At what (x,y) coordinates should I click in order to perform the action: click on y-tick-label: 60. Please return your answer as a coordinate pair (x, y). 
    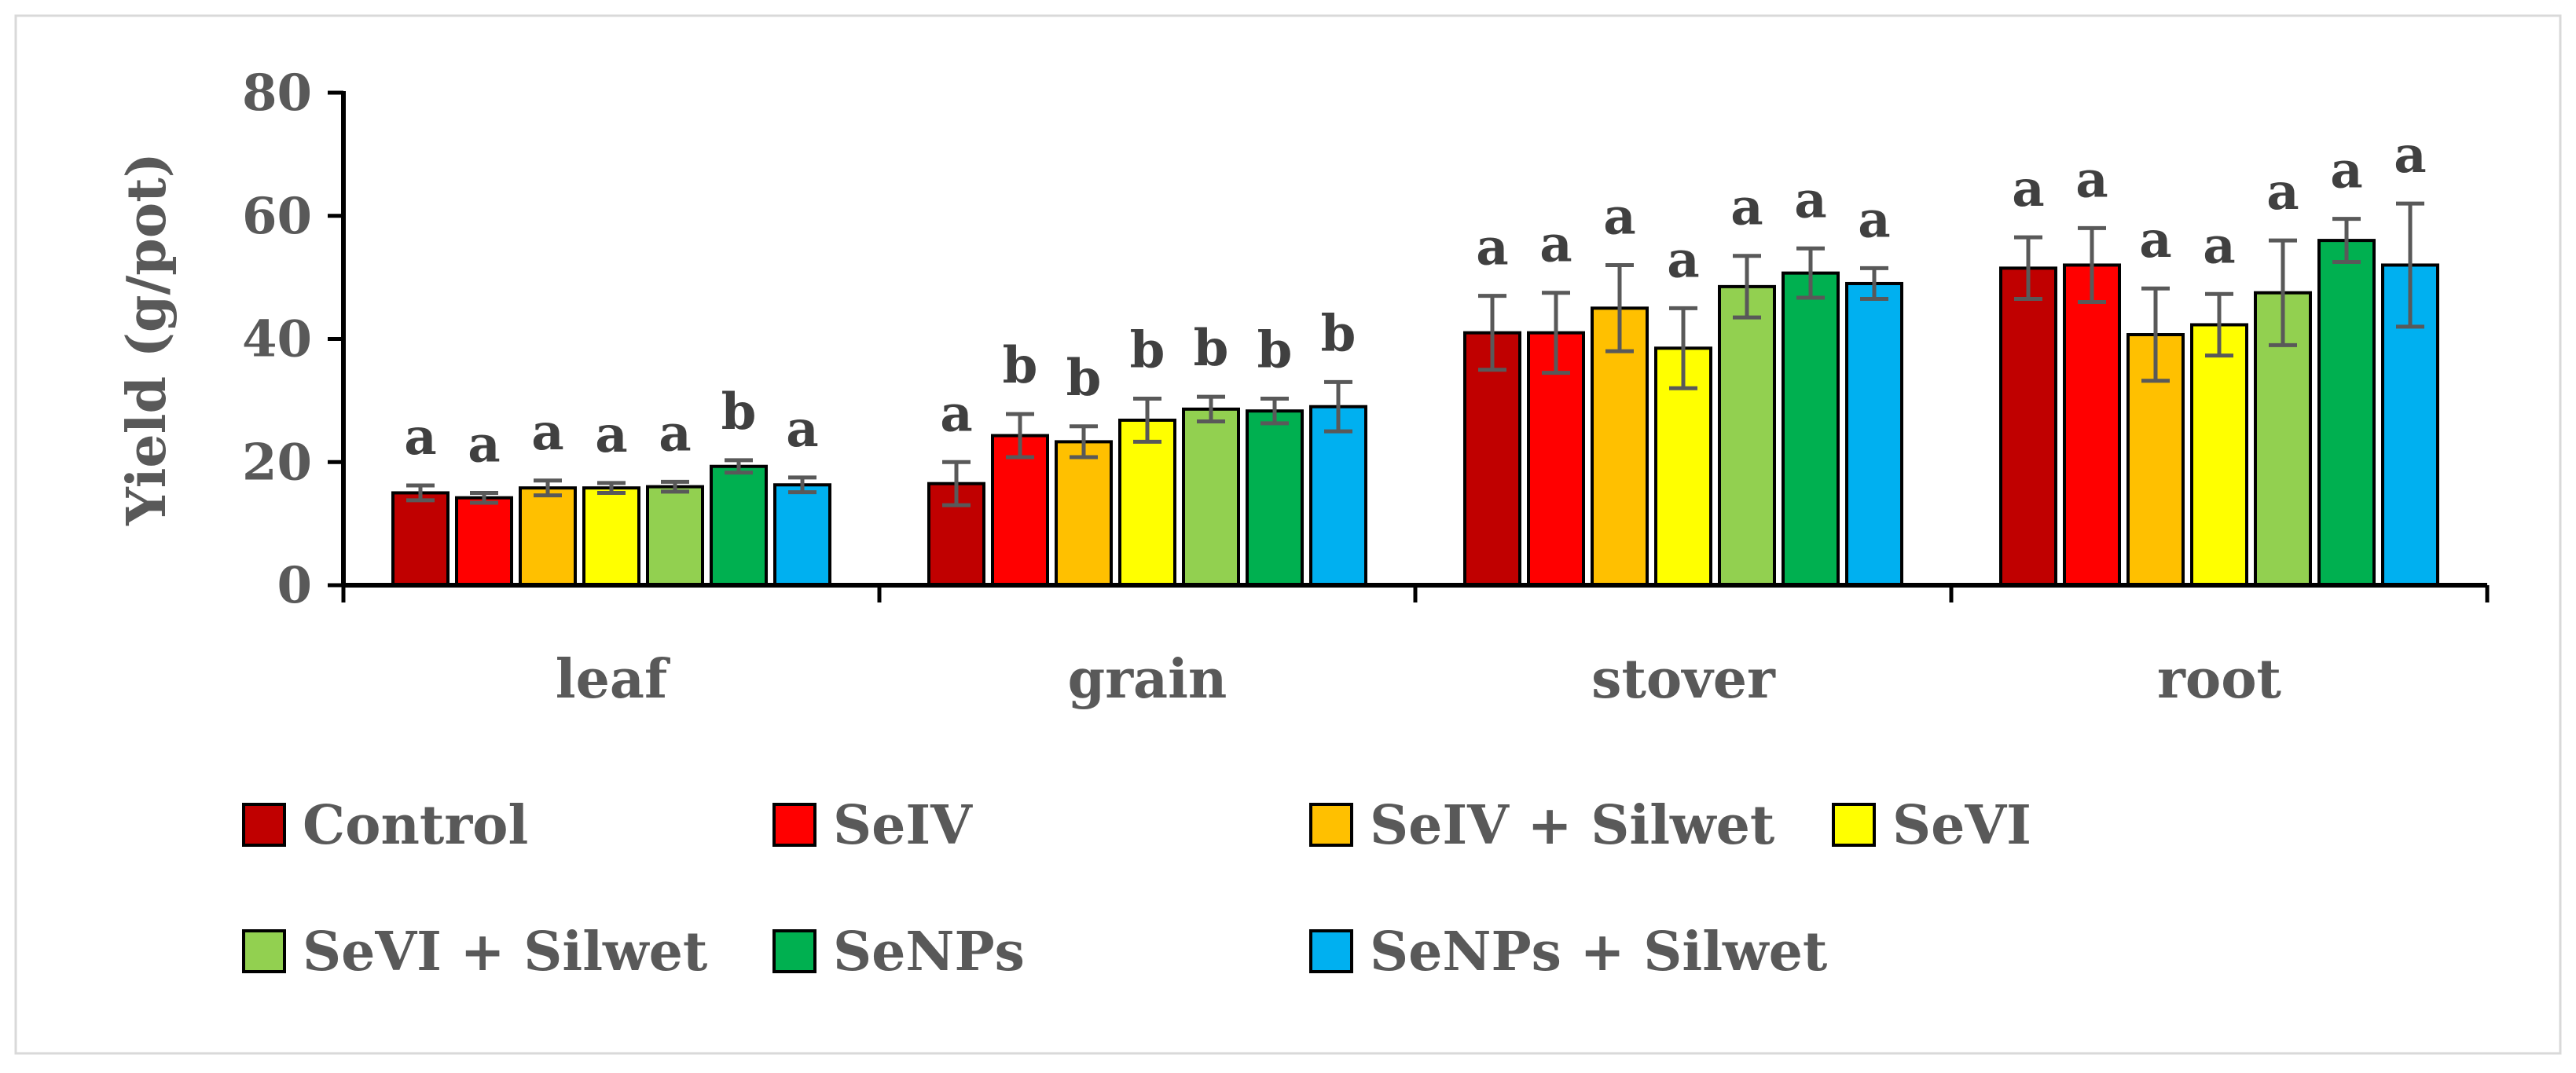
    Looking at the image, I should click on (277, 216).